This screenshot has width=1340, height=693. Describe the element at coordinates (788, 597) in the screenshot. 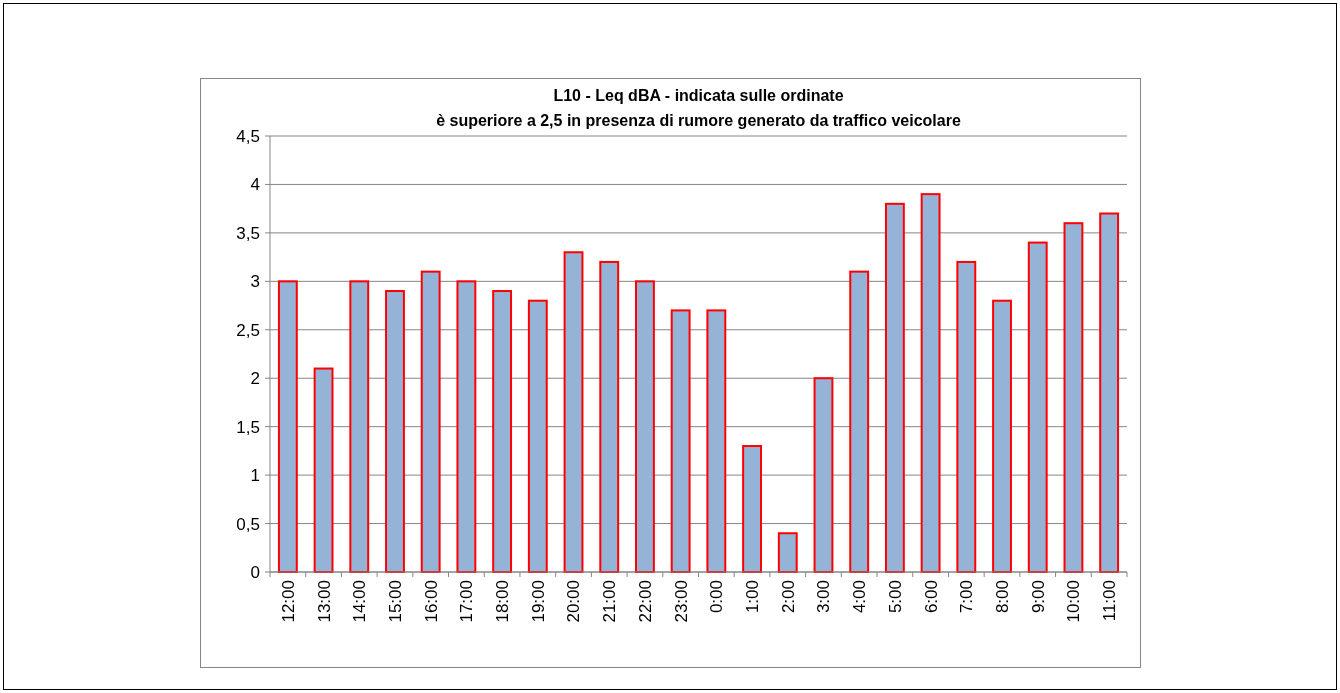

I see `x-tick-label: 2:00` at that location.